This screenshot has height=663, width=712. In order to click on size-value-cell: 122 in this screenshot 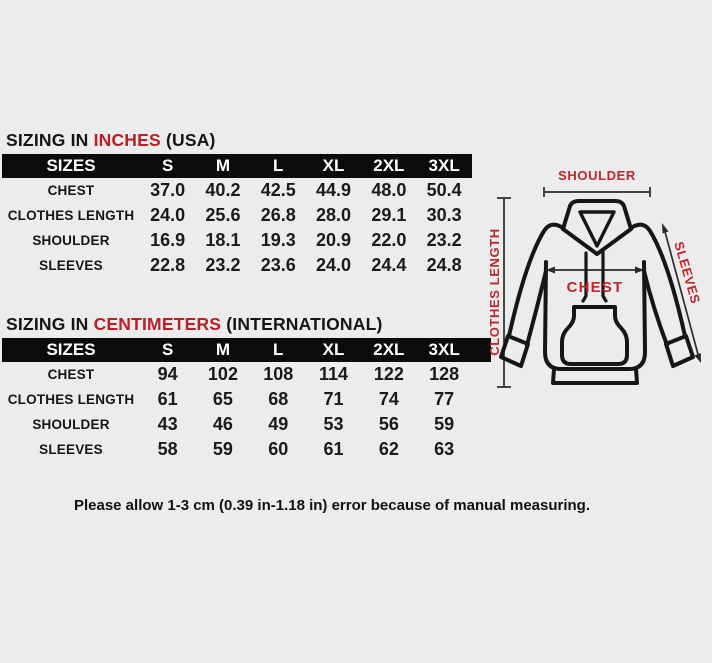, I will do `click(388, 374)`.